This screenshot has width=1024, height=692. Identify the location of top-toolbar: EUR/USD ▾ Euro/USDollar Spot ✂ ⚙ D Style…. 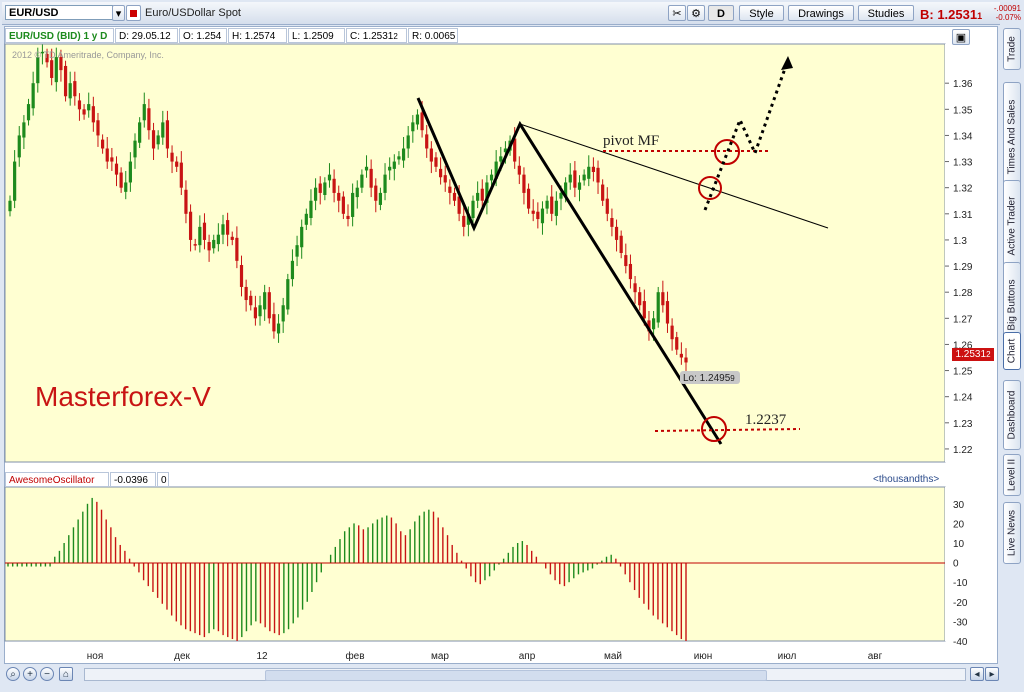
(511, 13).